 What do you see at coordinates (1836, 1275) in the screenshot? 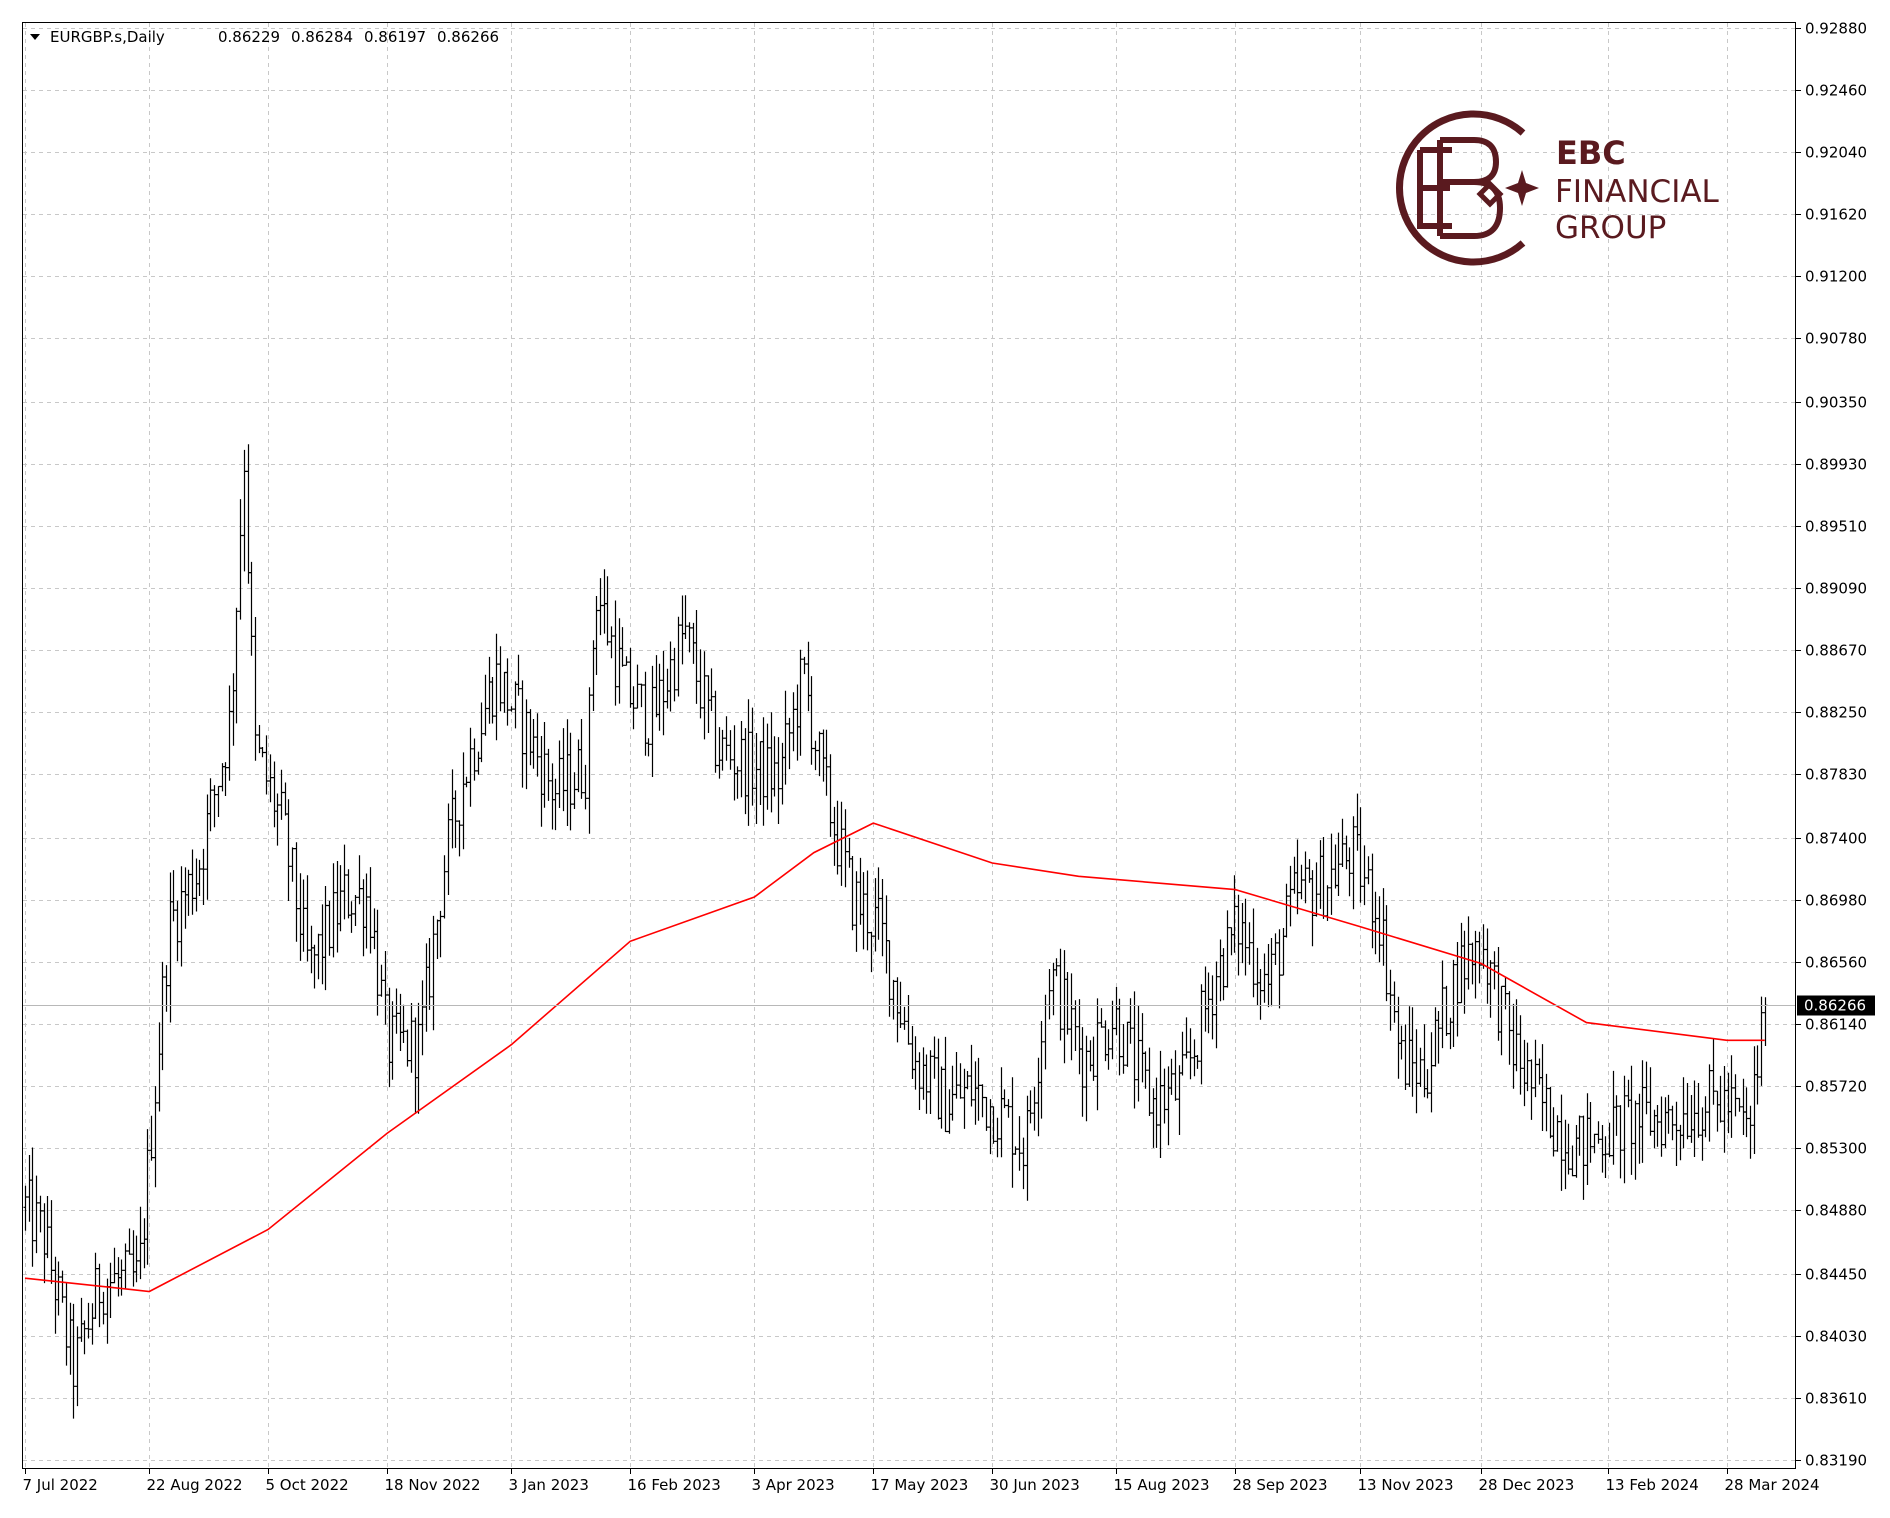
I see `y-tick-label: 0.84450` at bounding box center [1836, 1275].